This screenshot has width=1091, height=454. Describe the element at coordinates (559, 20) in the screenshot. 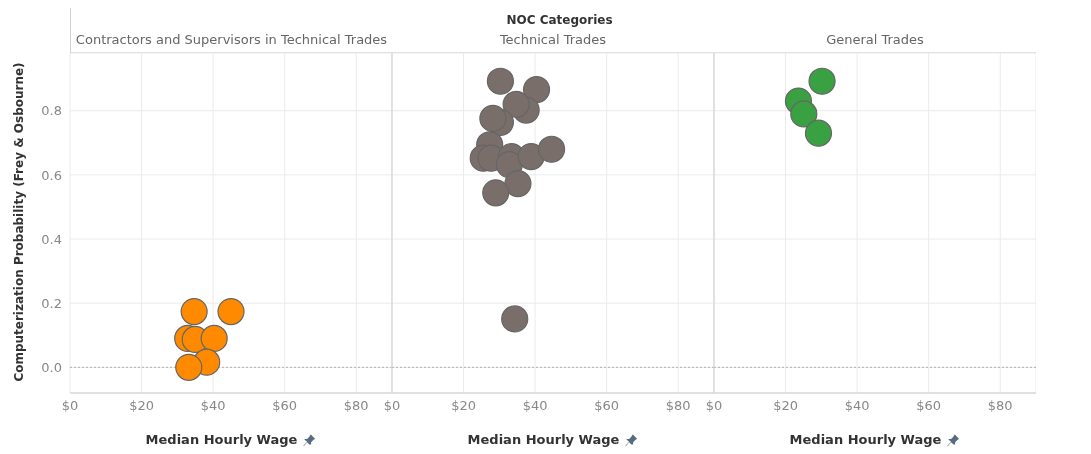

I see `text: NOC Categories` at that location.